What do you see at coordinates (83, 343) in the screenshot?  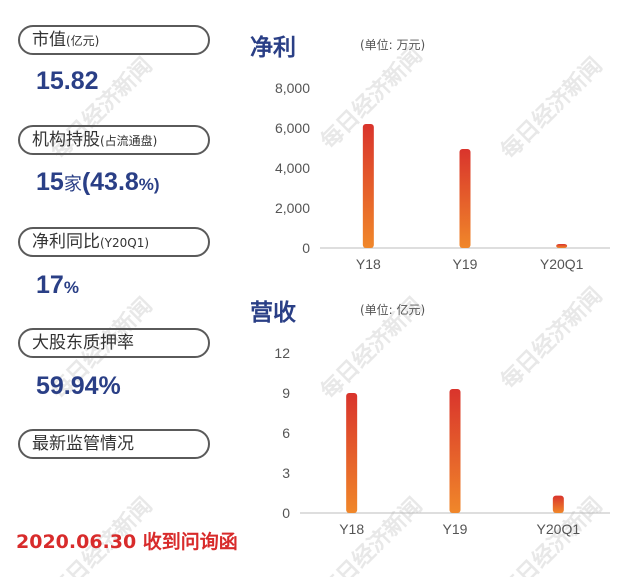 I see `pledge-ratio-label-text: 大股东质押率` at bounding box center [83, 343].